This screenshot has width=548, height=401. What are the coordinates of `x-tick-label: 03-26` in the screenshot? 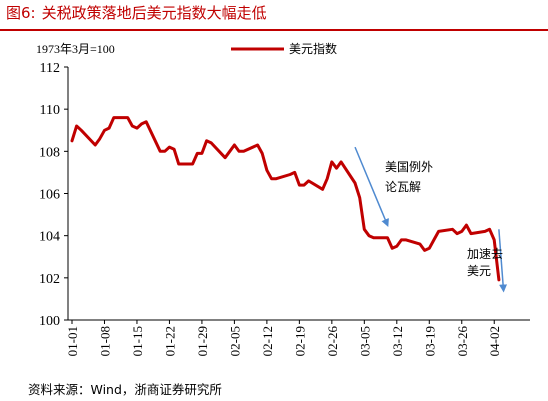 It's located at (462, 341).